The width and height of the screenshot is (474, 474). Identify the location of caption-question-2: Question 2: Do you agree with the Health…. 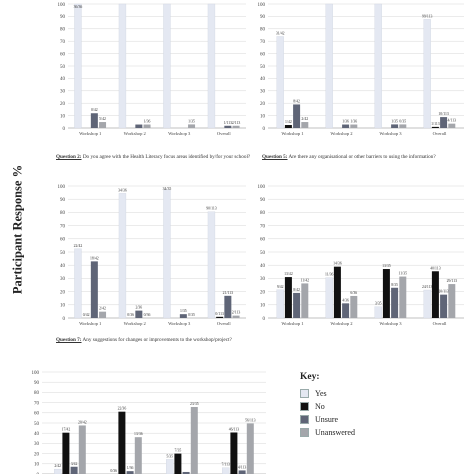
(156, 157).